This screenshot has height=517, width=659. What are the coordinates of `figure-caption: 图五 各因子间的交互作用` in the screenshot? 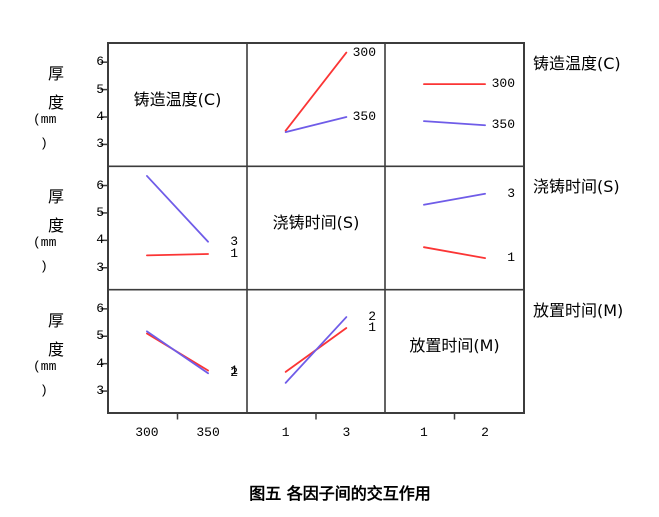 It's located at (340, 493).